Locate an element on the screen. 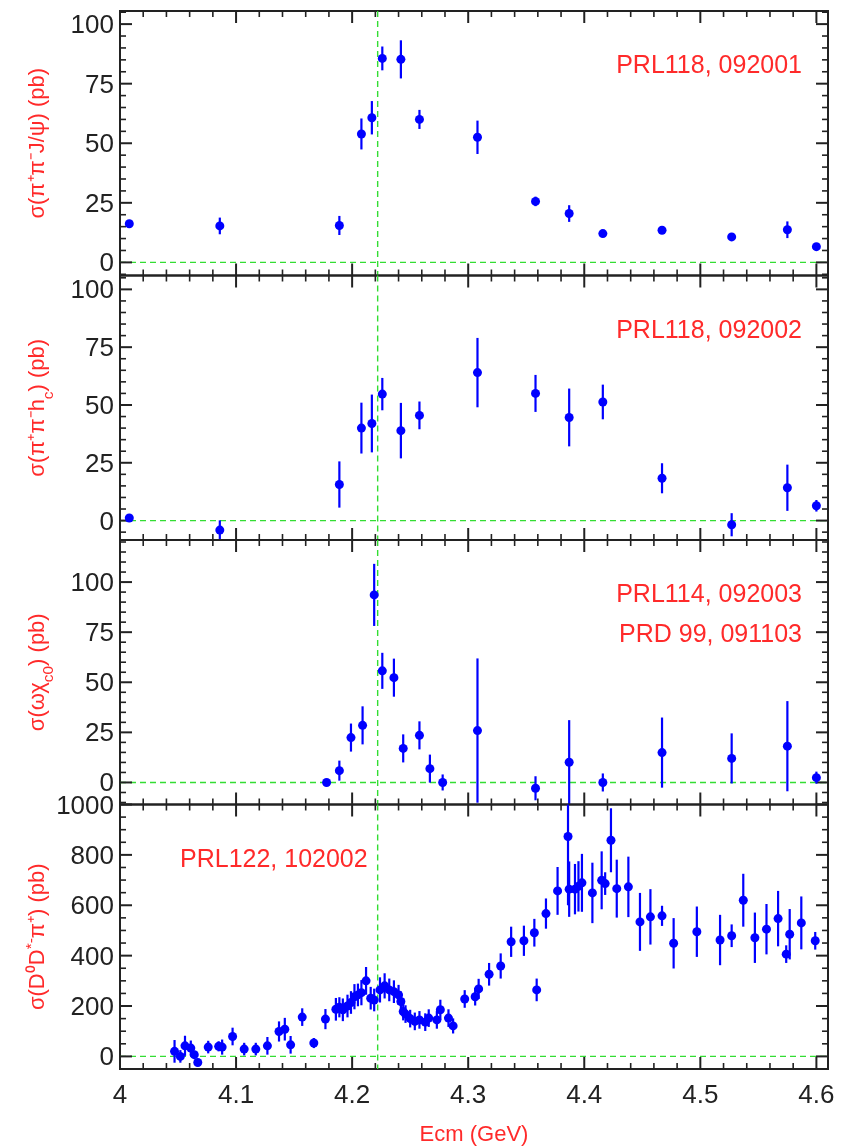 Image resolution: width=841 pixels, height=1148 pixels. annotation: PRD 99, 091103 is located at coordinates (710, 633).